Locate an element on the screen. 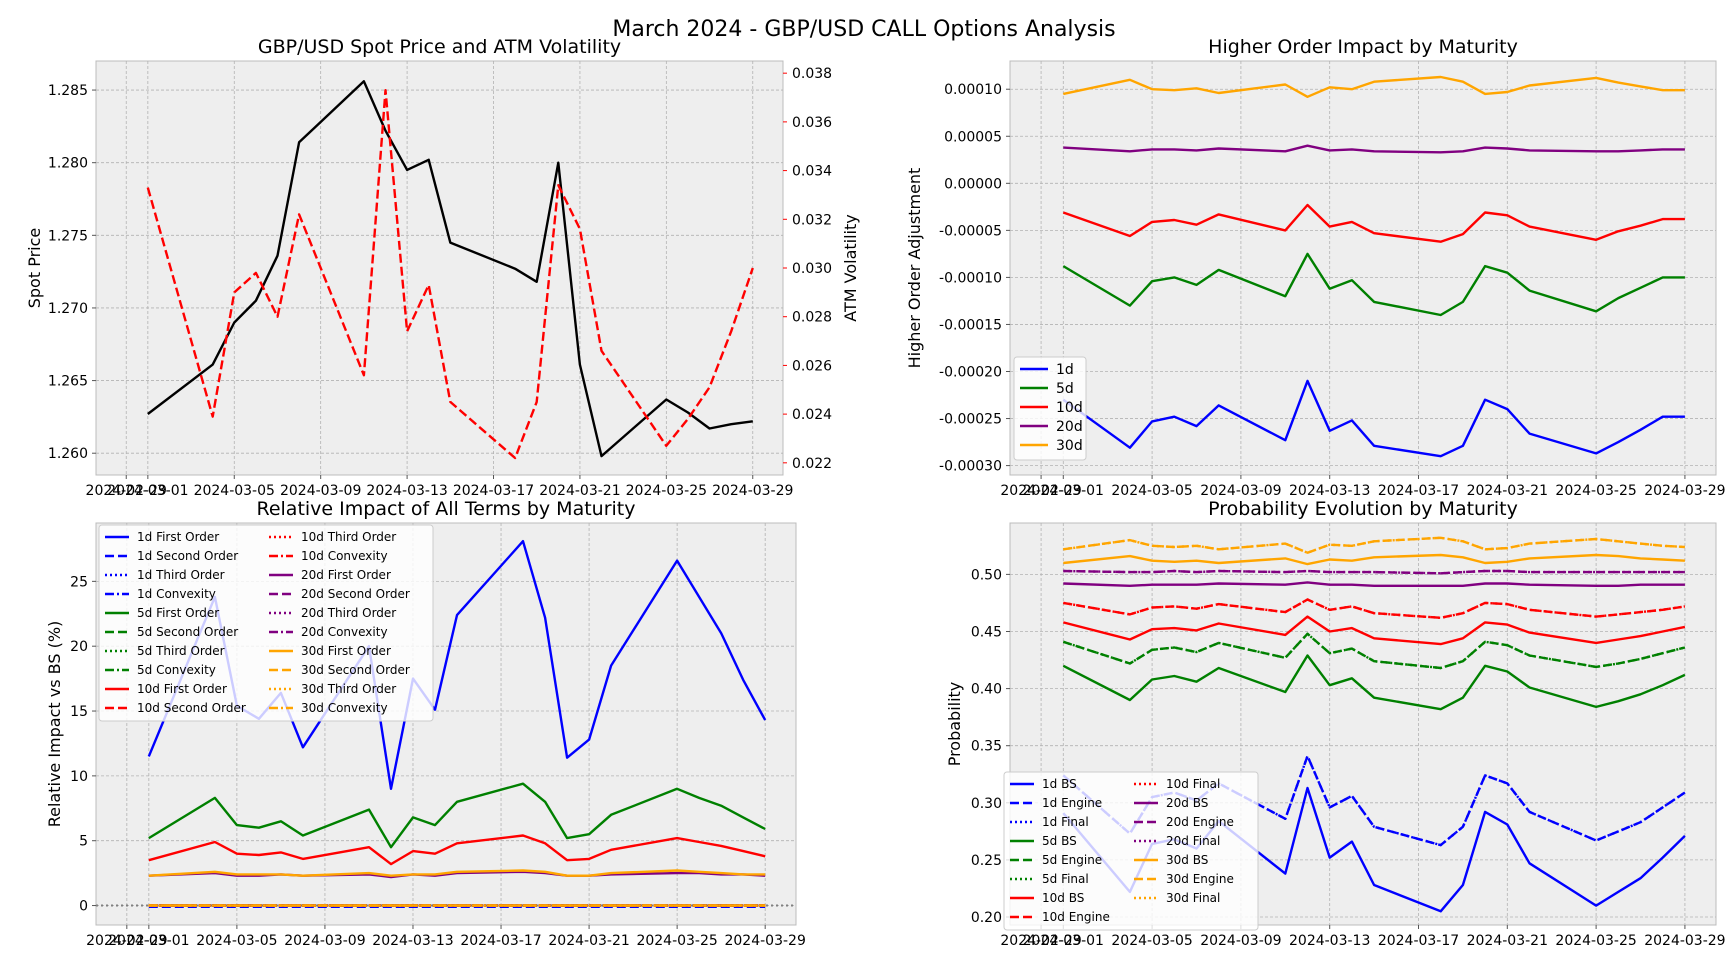  legend-label: 5d Final is located at coordinates (1065, 879).